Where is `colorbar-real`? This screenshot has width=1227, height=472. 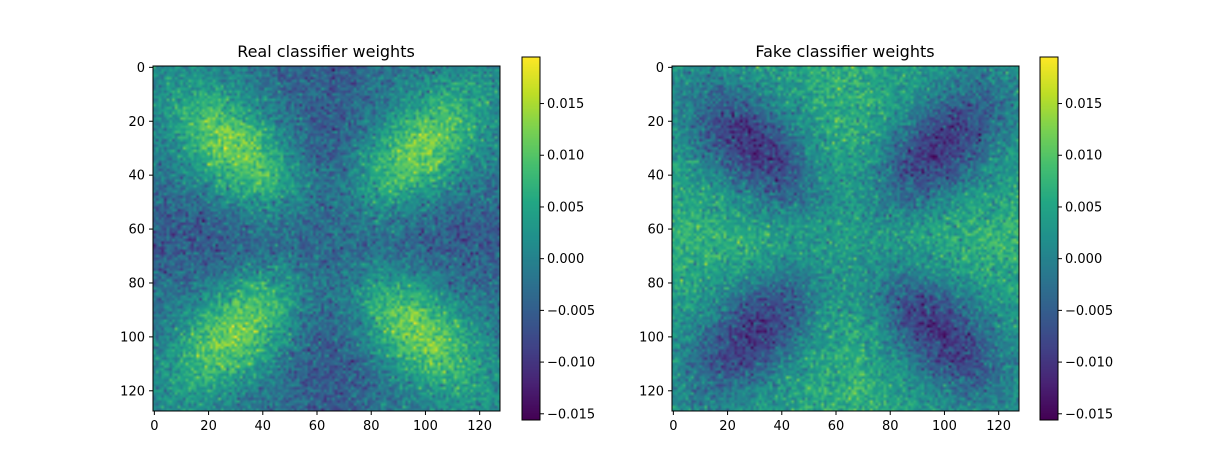
colorbar-real is located at coordinates (531, 238).